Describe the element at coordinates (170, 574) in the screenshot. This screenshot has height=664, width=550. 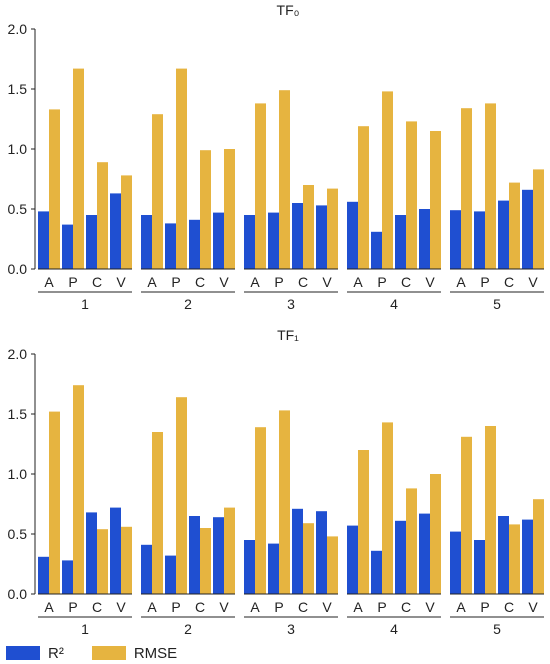
I see `bar-r2-g2-P` at that location.